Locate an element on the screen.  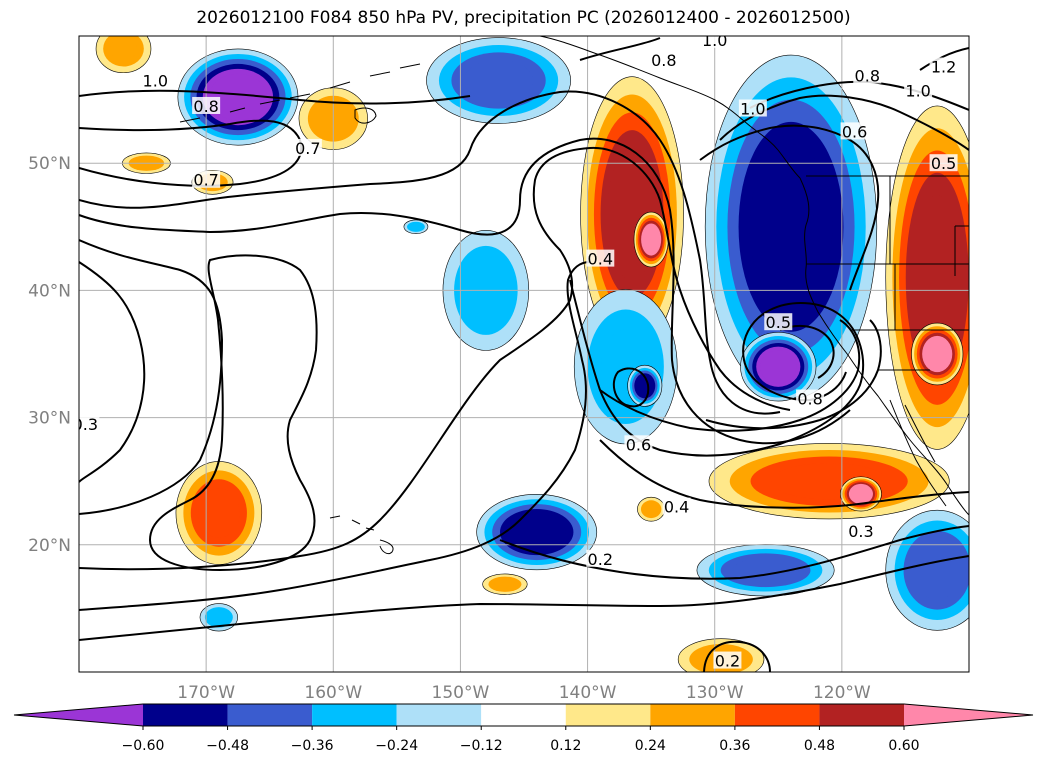
hawaii-islands is located at coordinates (361, 535).